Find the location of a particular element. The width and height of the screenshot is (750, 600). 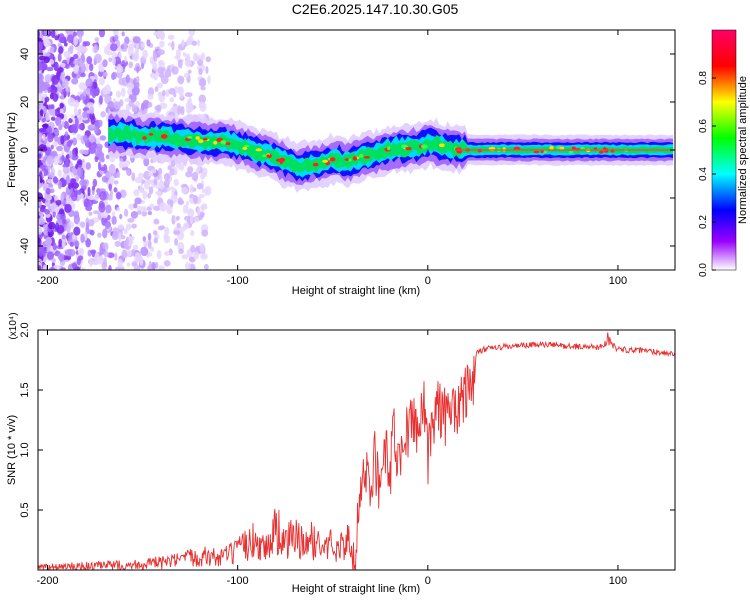

snr-xtick-label: 0 is located at coordinates (428, 581).